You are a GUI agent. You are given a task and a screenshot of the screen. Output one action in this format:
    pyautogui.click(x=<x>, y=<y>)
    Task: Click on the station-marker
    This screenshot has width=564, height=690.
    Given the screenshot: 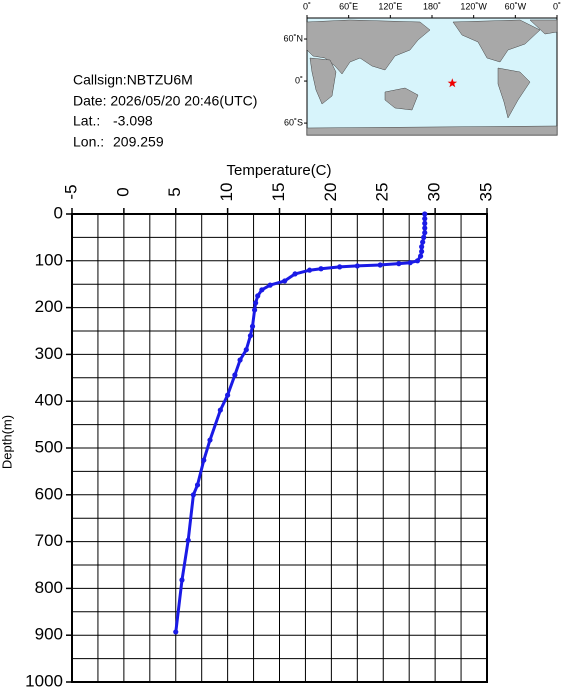 What is the action you would take?
    pyautogui.click(x=452, y=83)
    